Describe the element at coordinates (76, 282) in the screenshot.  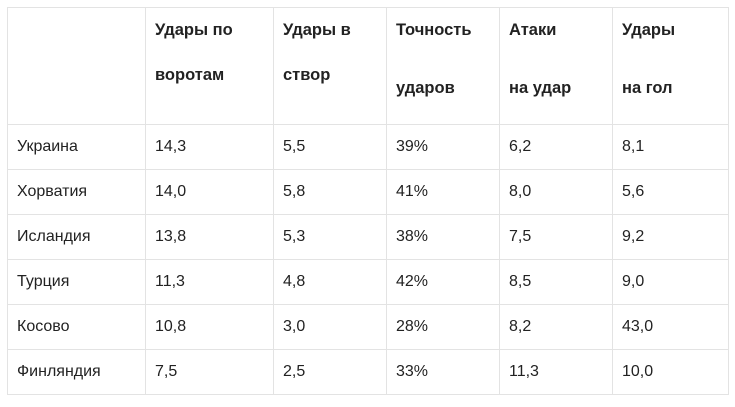
I see `cell-country: Турция` at that location.